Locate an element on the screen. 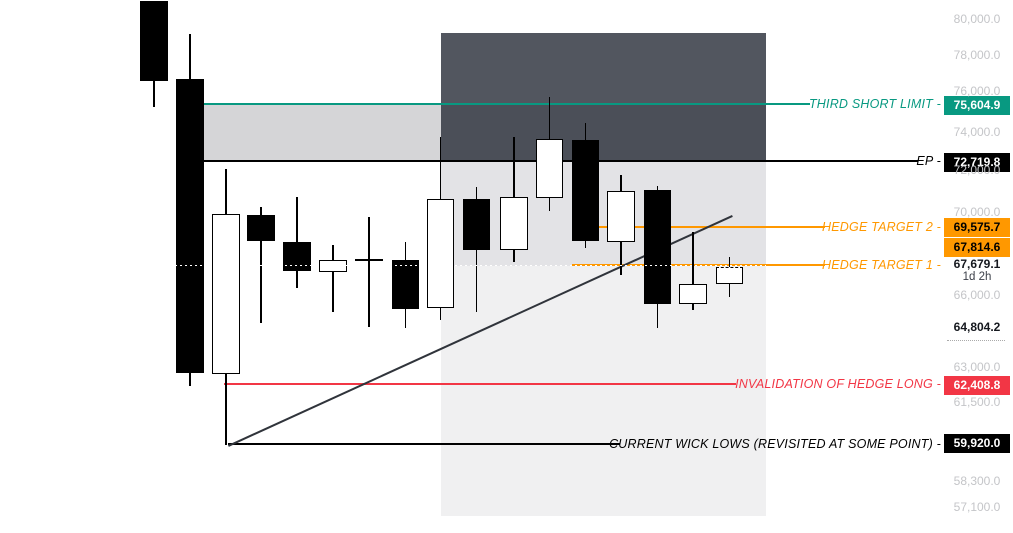 Image resolution: width=1013 pixels, height=533 pixels. zone-dark-projection-box is located at coordinates (603, 97).